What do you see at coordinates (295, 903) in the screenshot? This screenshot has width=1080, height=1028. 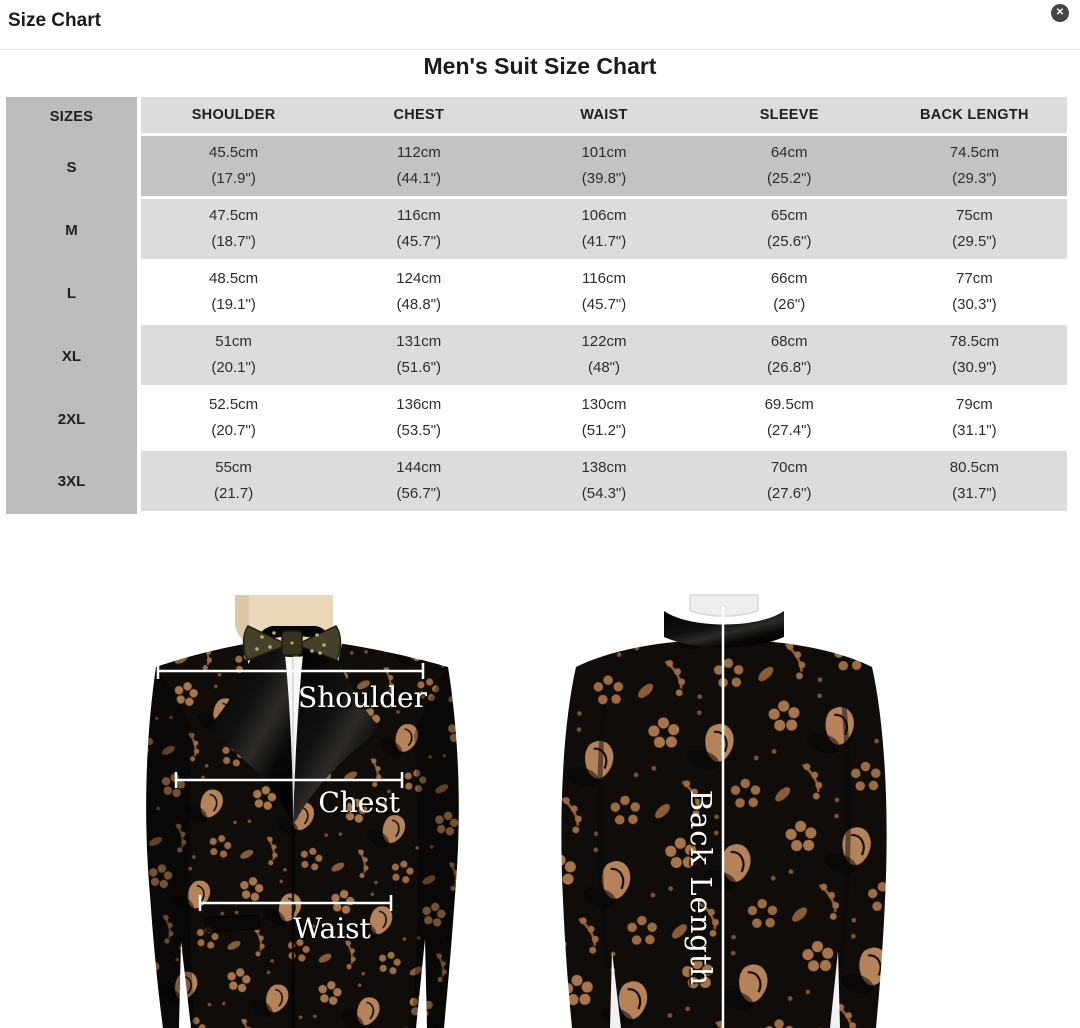 I see `waist-measure-line` at bounding box center [295, 903].